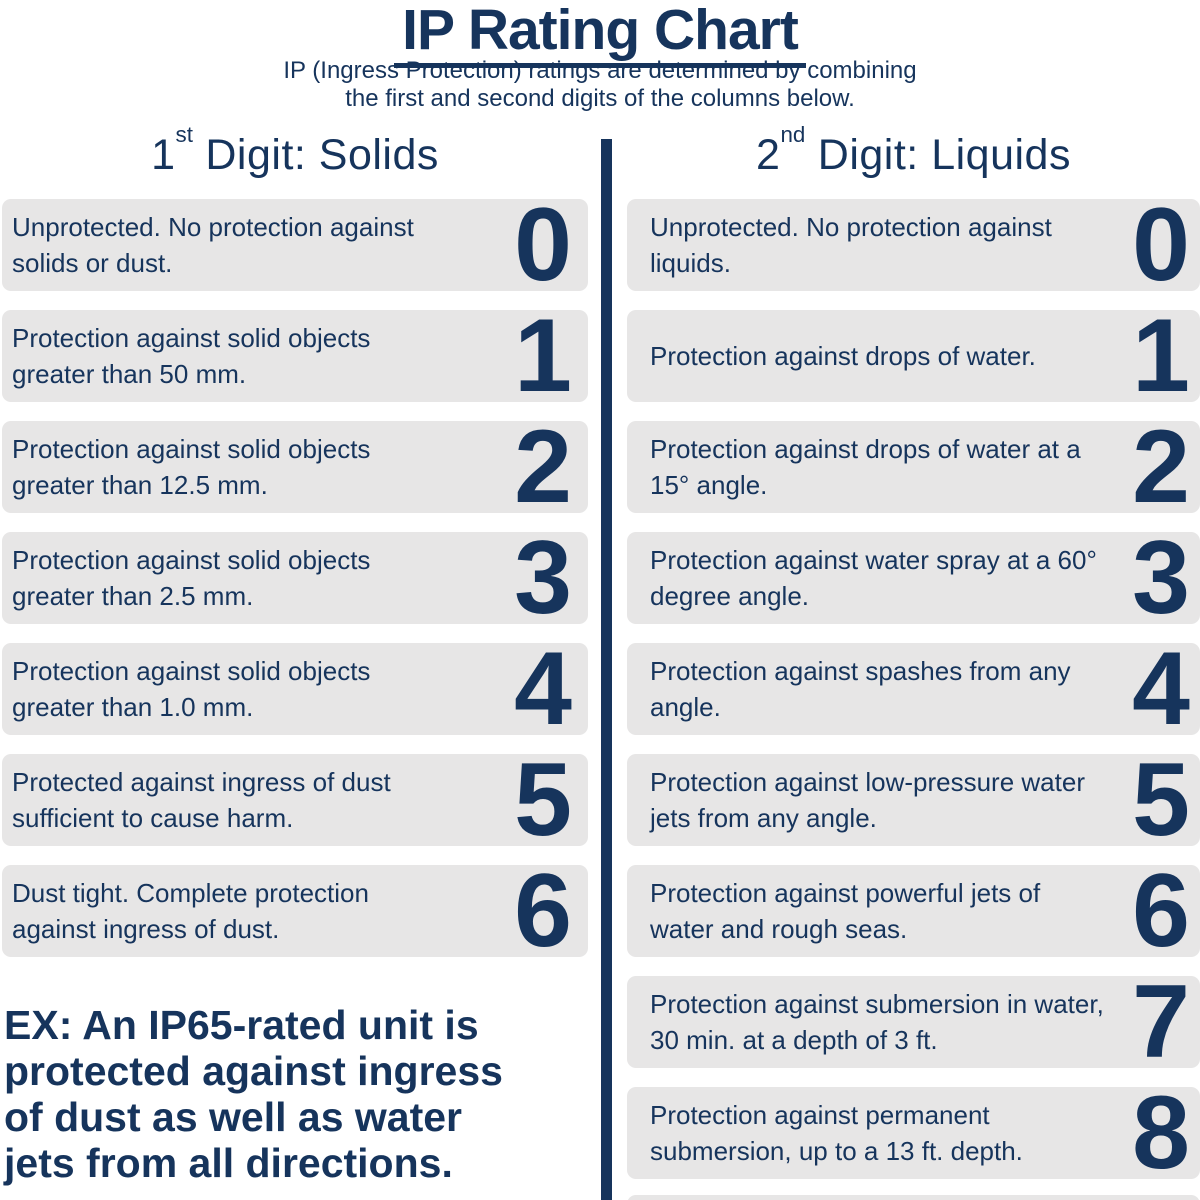 This screenshot has width=1200, height=1200. What do you see at coordinates (163, 155) in the screenshot?
I see `heading-number: 1` at bounding box center [163, 155].